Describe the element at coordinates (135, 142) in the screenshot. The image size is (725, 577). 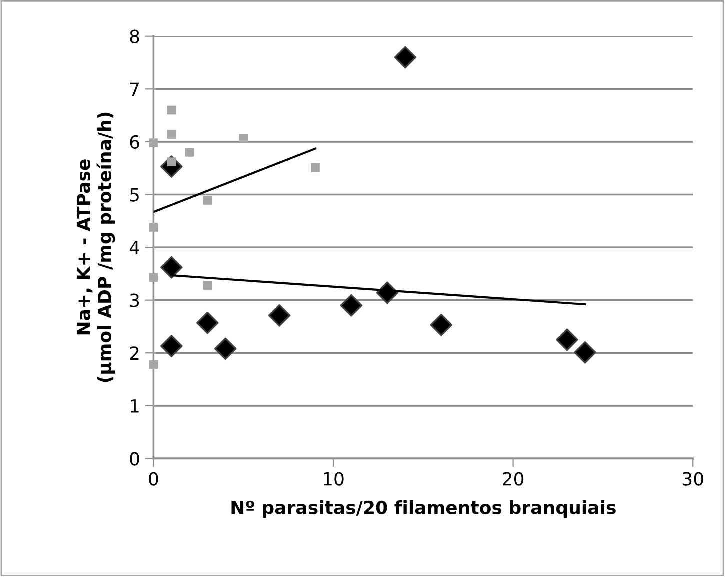
I see `y-tick-label: 6` at that location.